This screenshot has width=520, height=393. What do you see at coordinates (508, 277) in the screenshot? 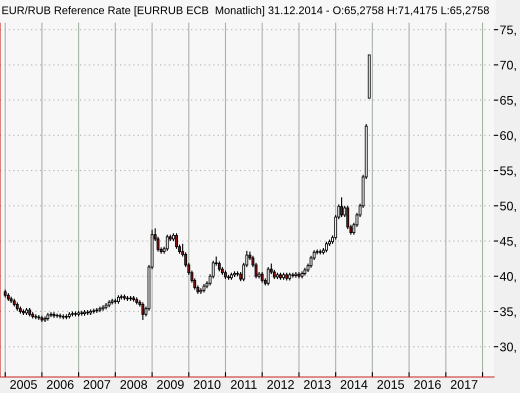
I see `y-tick-label: 40,` at bounding box center [508, 277].